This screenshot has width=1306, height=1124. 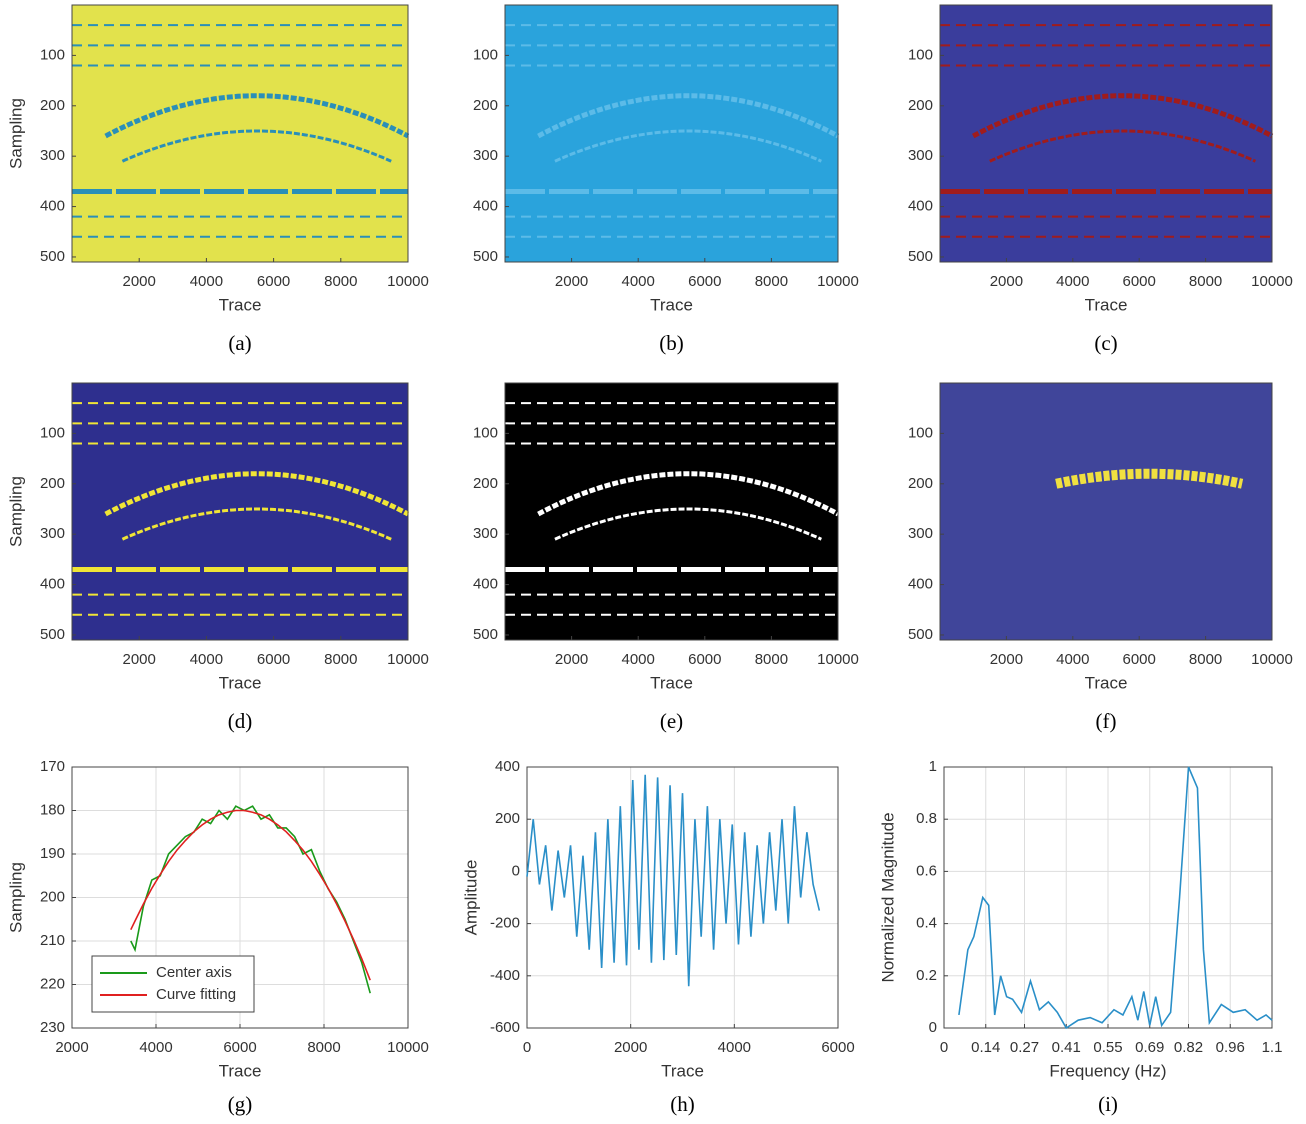 I want to click on y-tick-label: 190, so click(x=52, y=853).